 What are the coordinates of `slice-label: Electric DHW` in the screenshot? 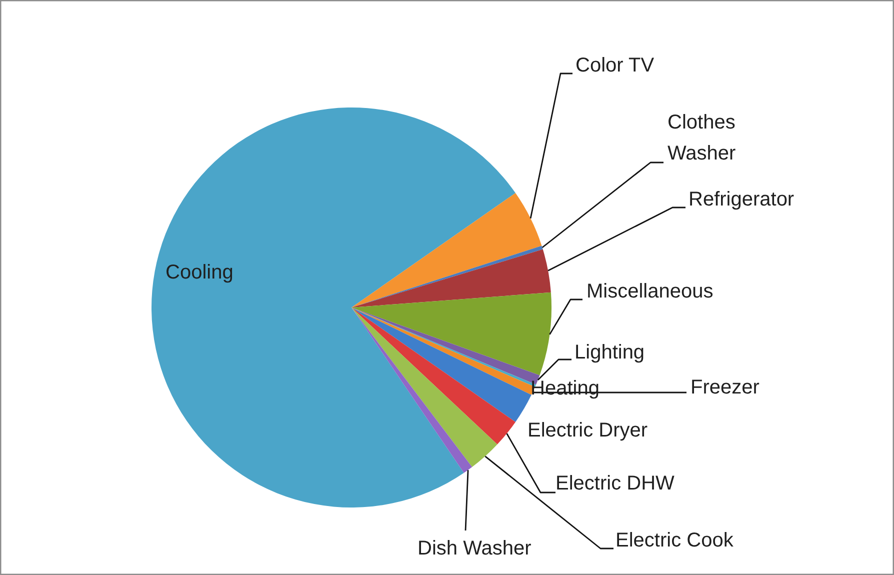 It's located at (615, 483).